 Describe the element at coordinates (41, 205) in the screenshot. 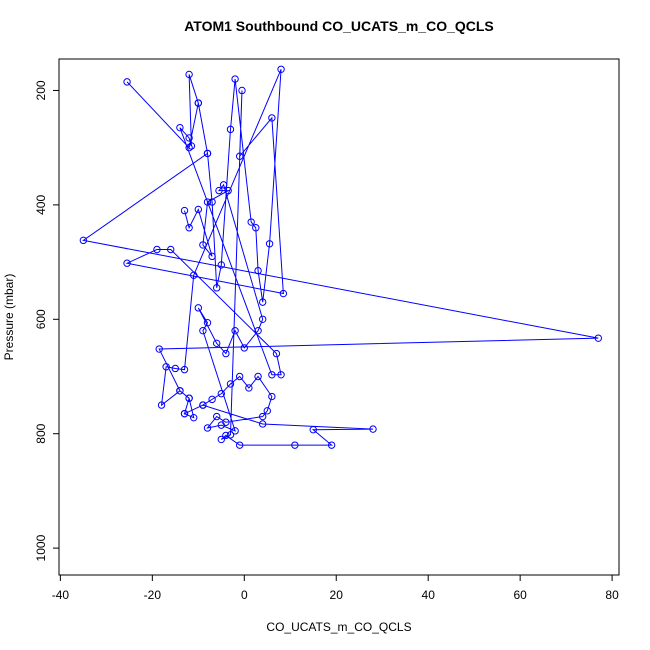

I see `y-tick-label: 400` at that location.